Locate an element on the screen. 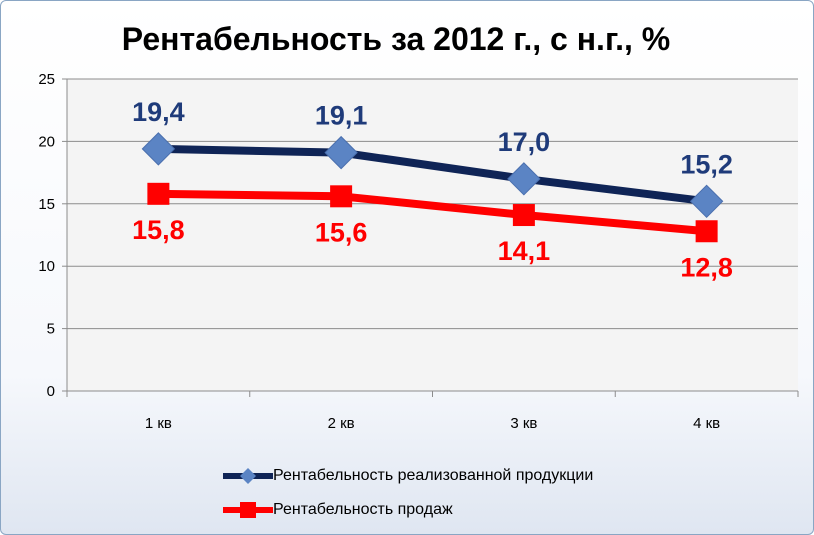  data-label: 19,1 is located at coordinates (341, 116).